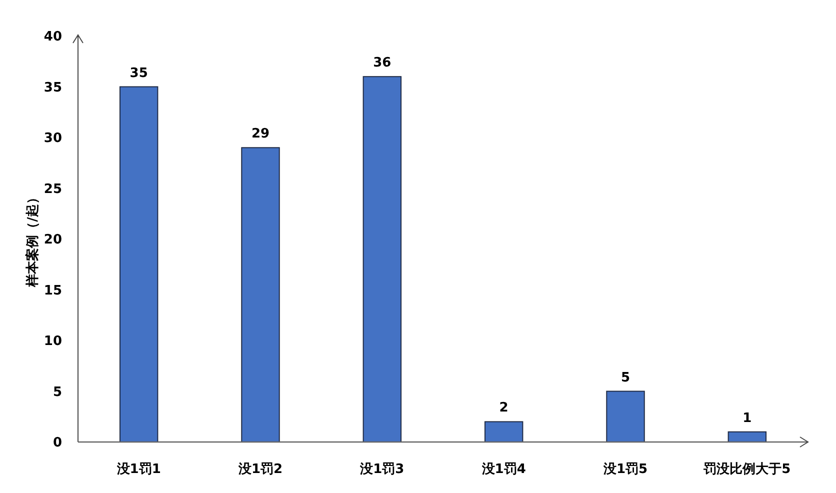 This screenshot has height=493, width=836. Describe the element at coordinates (260, 134) in the screenshot. I see `data-label: 29` at that location.